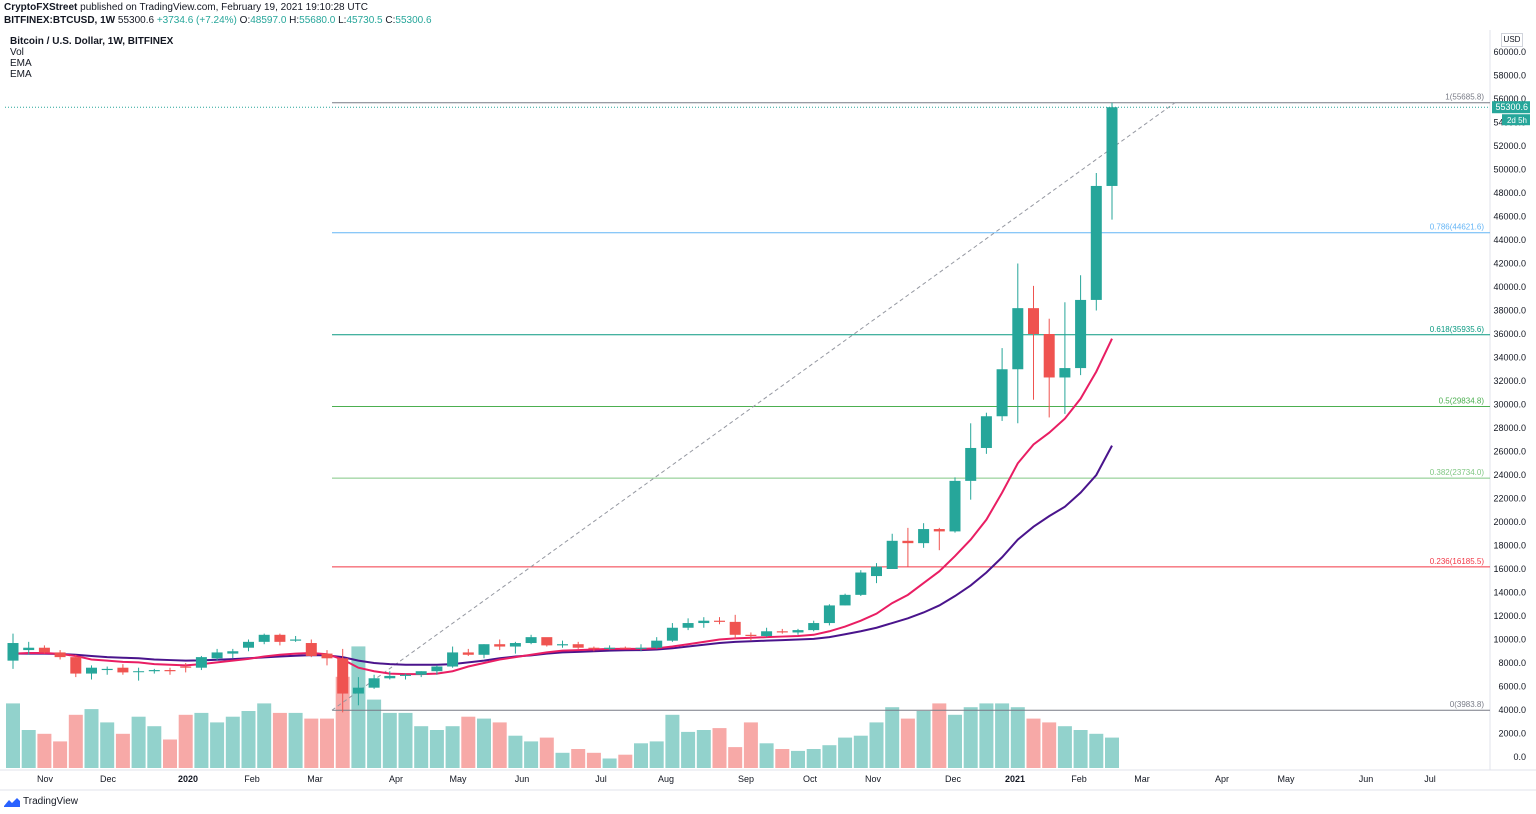  Describe the element at coordinates (1509, 405) in the screenshot. I see `y-tick-label: 30000.0` at that location.